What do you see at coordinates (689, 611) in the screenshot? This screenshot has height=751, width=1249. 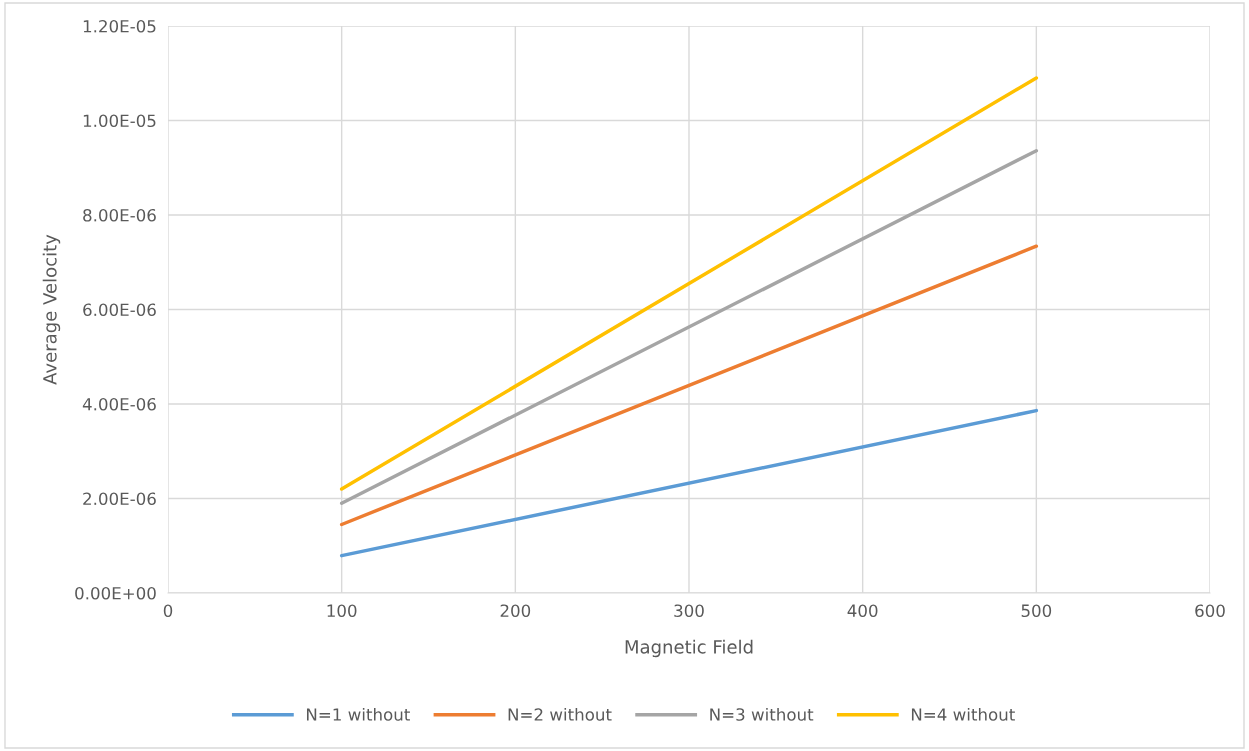 I see `x-tick-label: 300` at bounding box center [689, 611].